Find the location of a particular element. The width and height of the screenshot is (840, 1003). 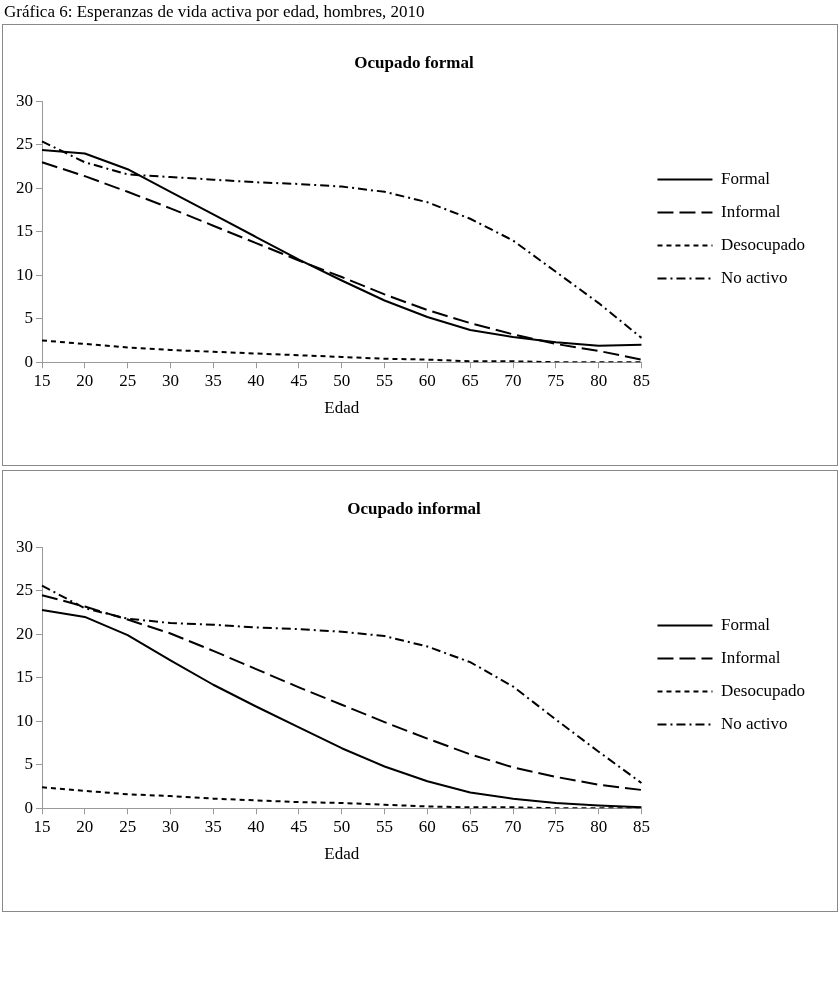

chart-title: Ocupado informal is located at coordinates (414, 508).